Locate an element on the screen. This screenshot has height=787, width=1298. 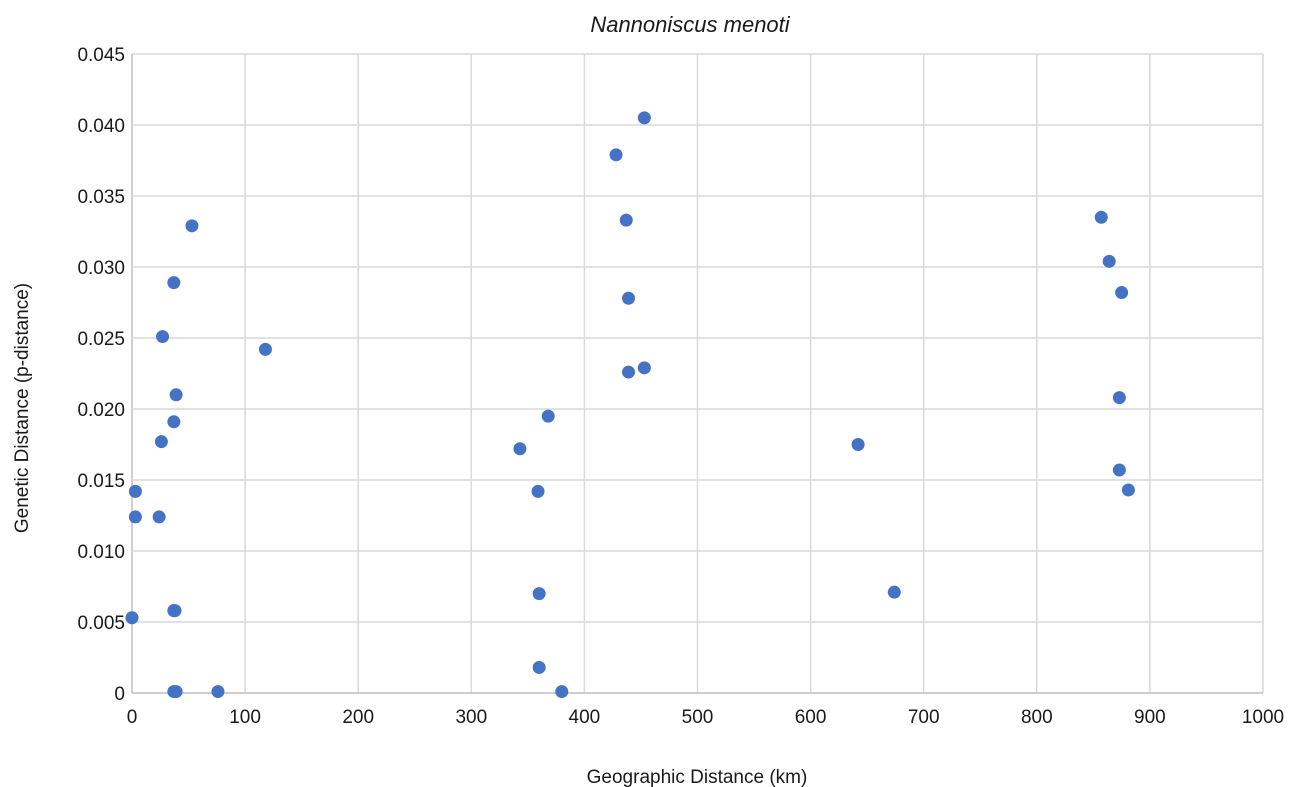
y-tick-label: 0.025 is located at coordinates (101, 339).